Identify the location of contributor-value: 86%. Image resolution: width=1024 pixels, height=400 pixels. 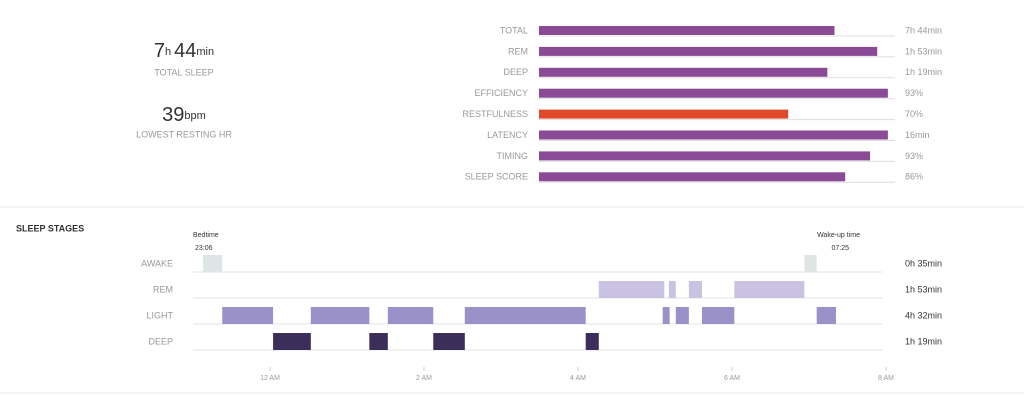
(914, 177).